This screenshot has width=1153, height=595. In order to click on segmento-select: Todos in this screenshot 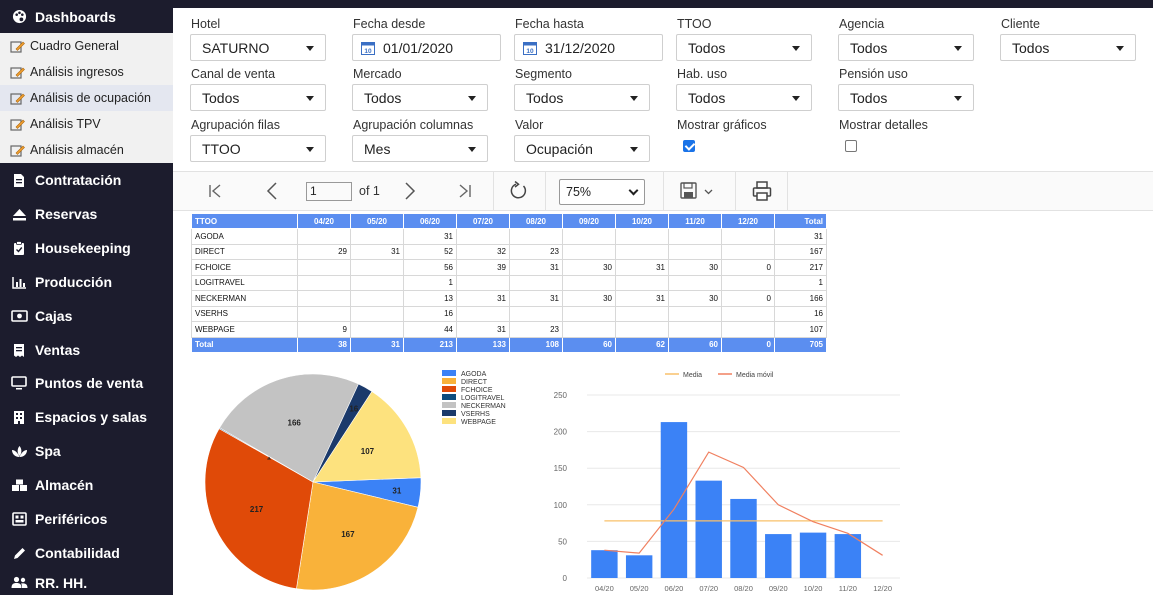, I will do `click(582, 97)`.